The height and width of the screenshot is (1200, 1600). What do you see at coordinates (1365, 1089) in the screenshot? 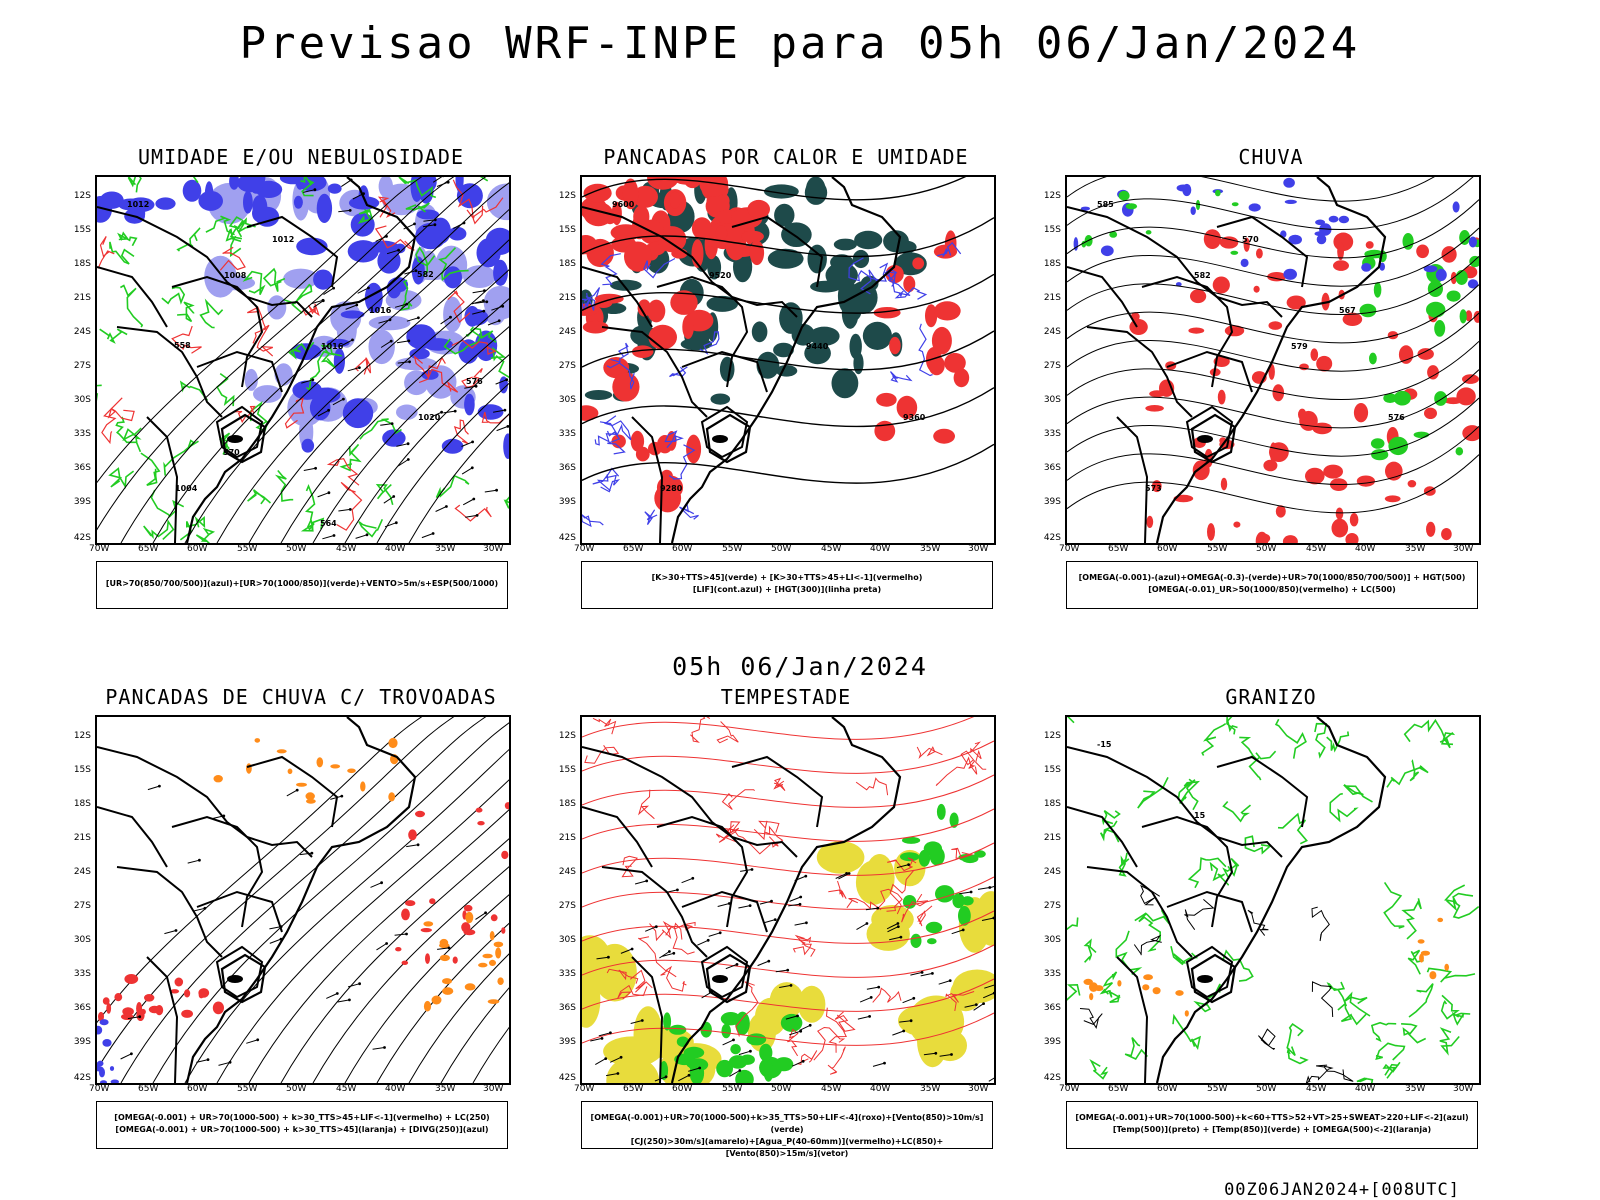
I see `longitude-tick-label: 40W` at bounding box center [1365, 1089].